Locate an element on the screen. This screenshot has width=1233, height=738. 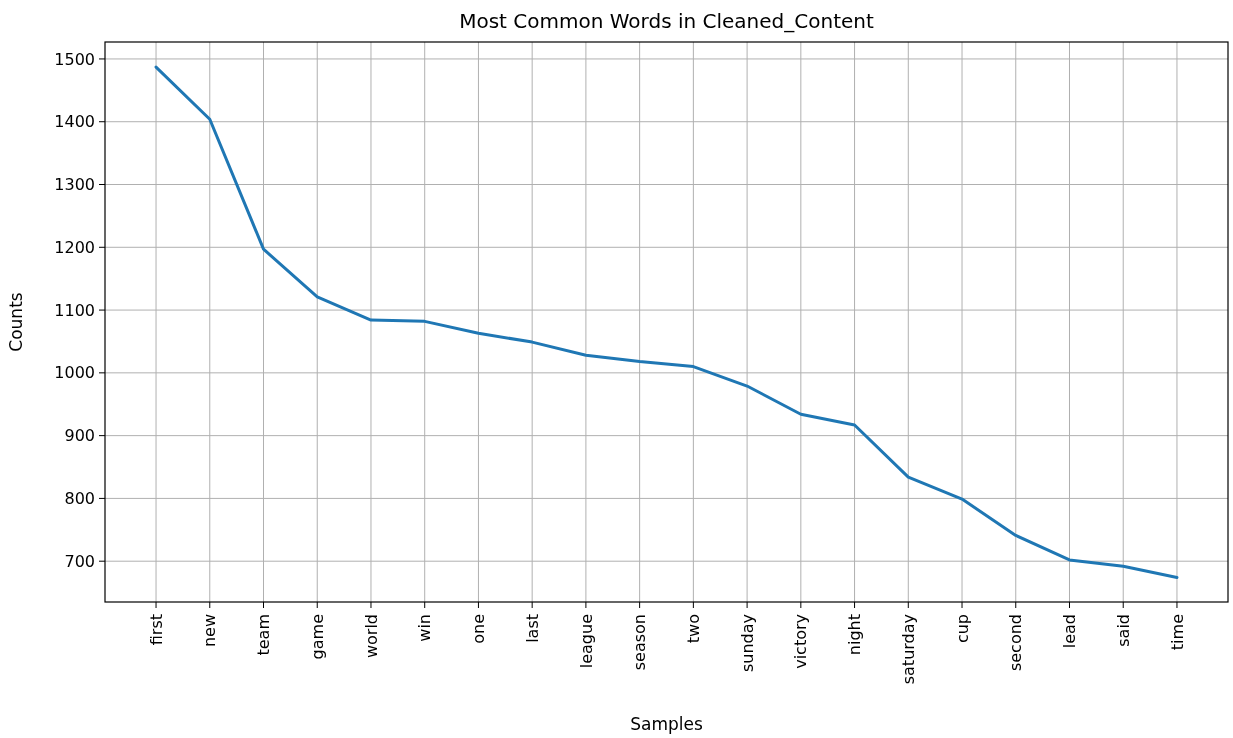
x-tick-label: league is located at coordinates (586, 641).